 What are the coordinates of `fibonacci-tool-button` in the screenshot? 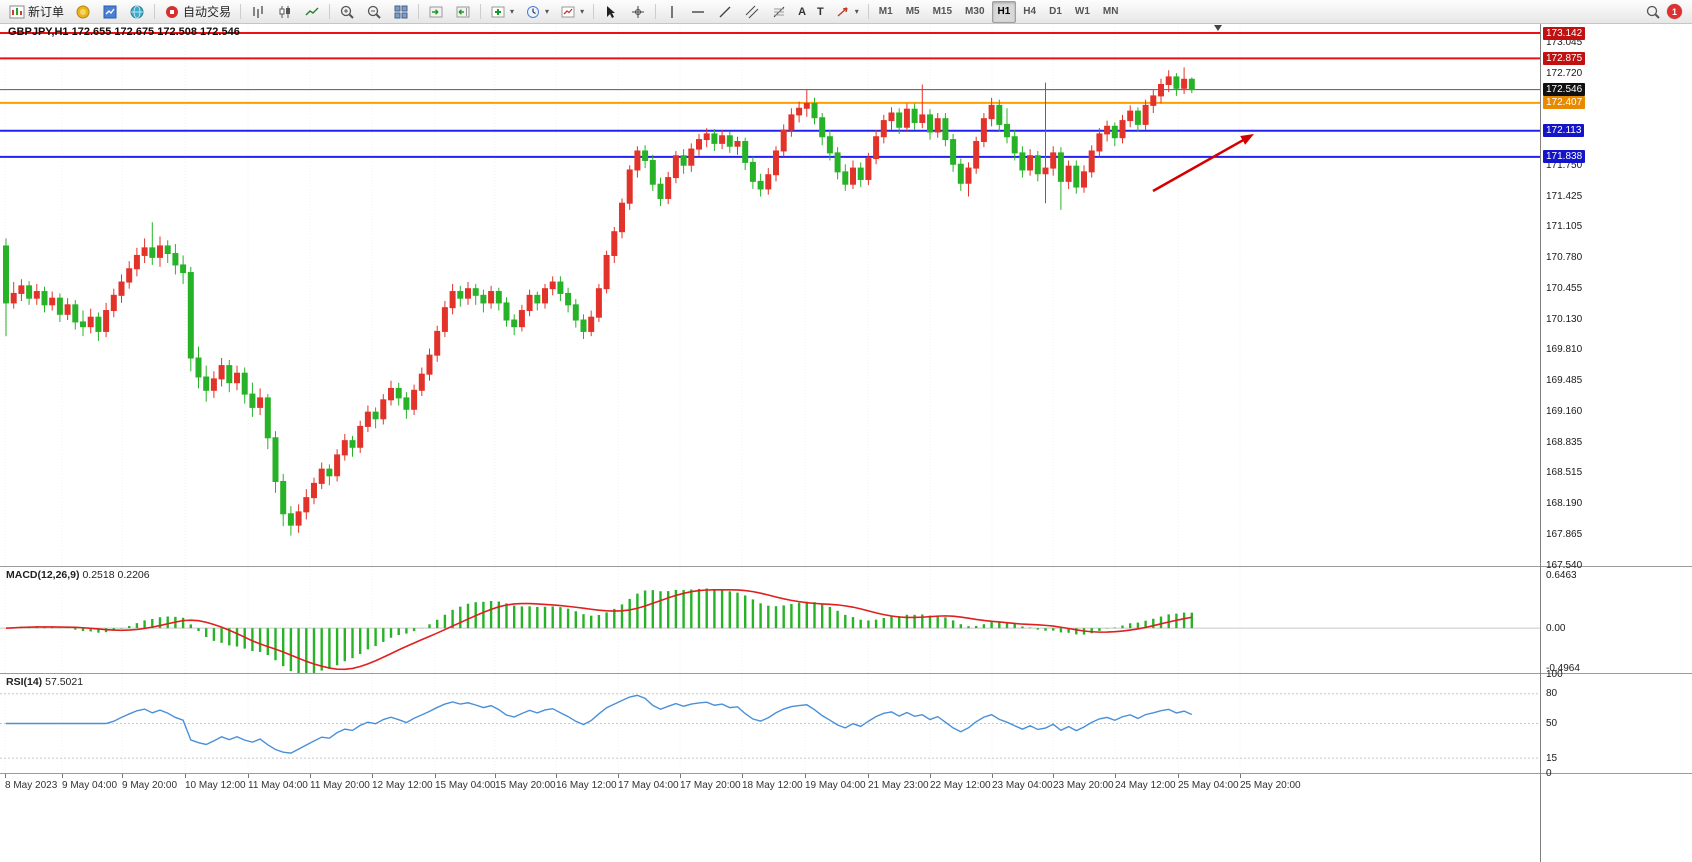 It's located at (779, 12).